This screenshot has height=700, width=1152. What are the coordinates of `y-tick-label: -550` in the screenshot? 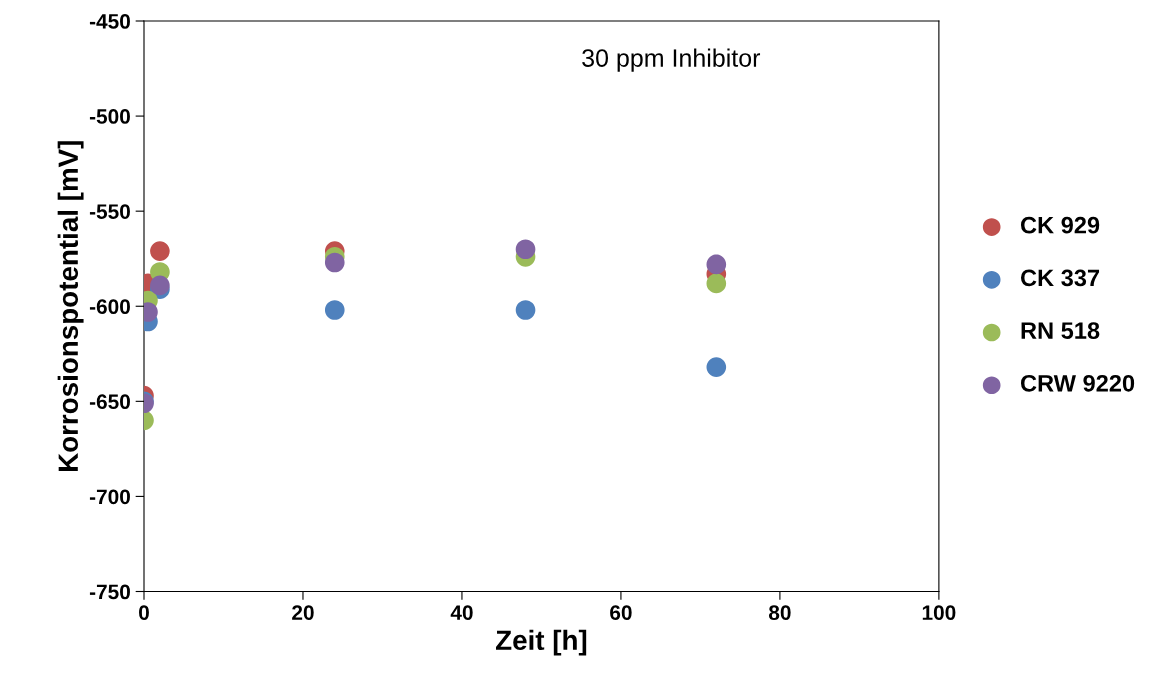 It's located at (109, 211).